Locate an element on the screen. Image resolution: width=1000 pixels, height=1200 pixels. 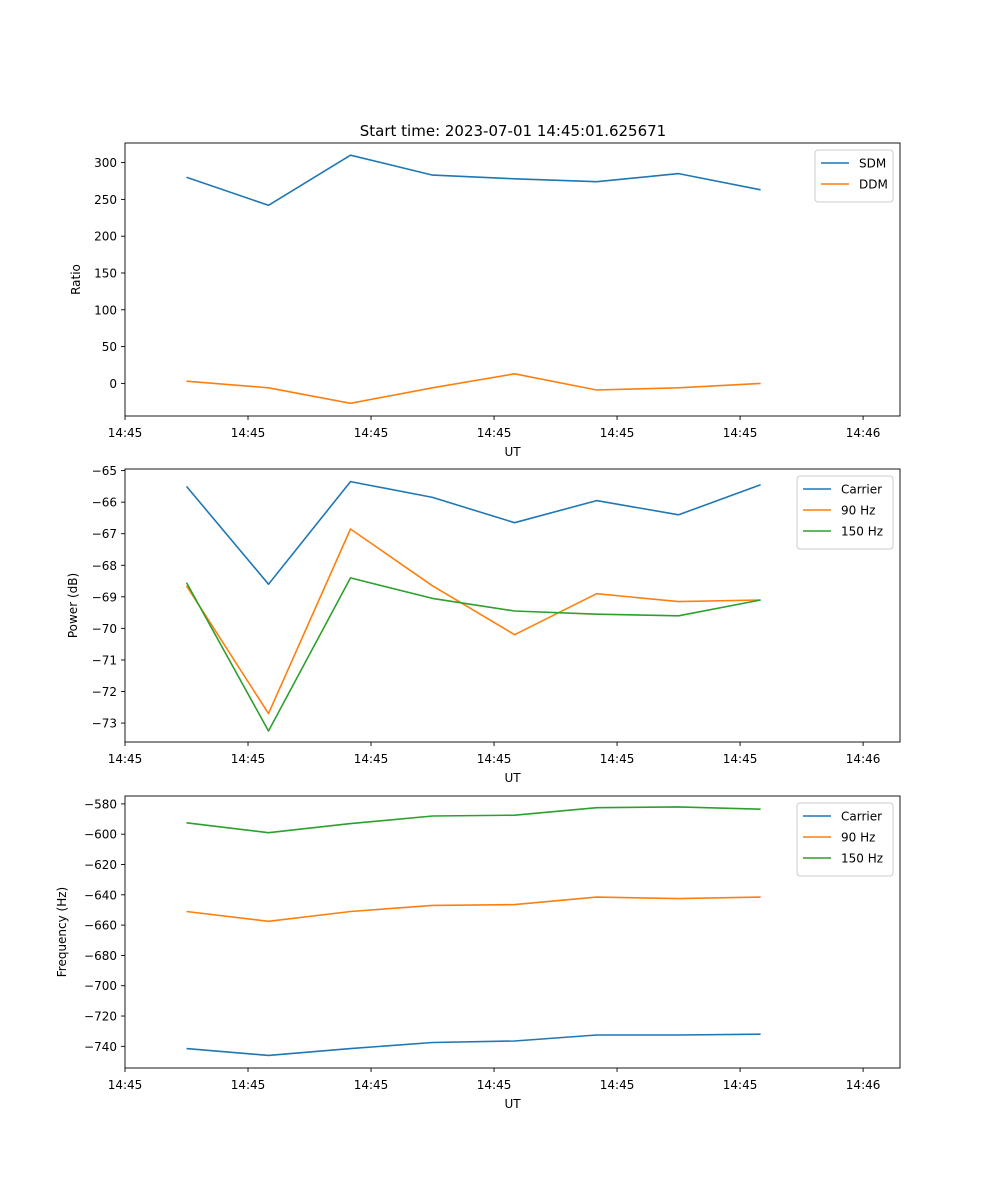
chart-1-y-tick-label: 200 is located at coordinates (105, 237).